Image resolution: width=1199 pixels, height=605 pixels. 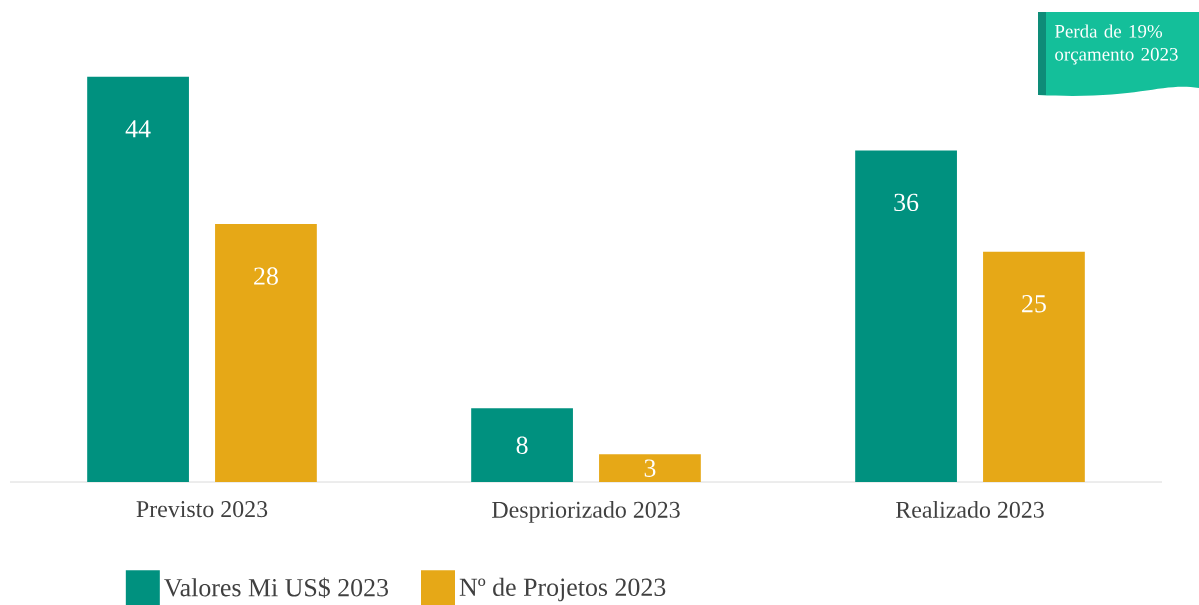 What do you see at coordinates (562, 589) in the screenshot?
I see `legend-label: Nº de Projetos 2023` at bounding box center [562, 589].